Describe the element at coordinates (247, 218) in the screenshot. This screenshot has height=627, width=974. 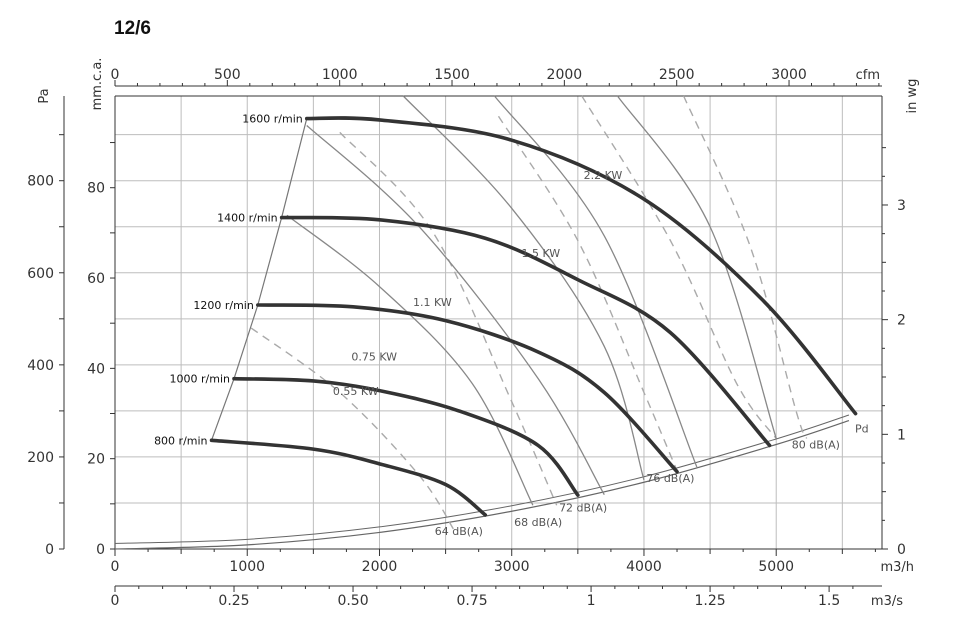
I see `speed-label: 1400 r/min` at that location.